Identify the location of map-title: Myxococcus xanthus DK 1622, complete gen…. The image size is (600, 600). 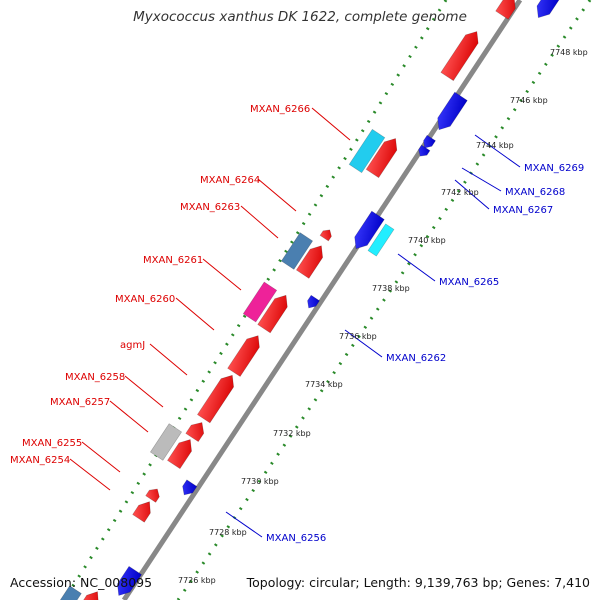
(300, 17).